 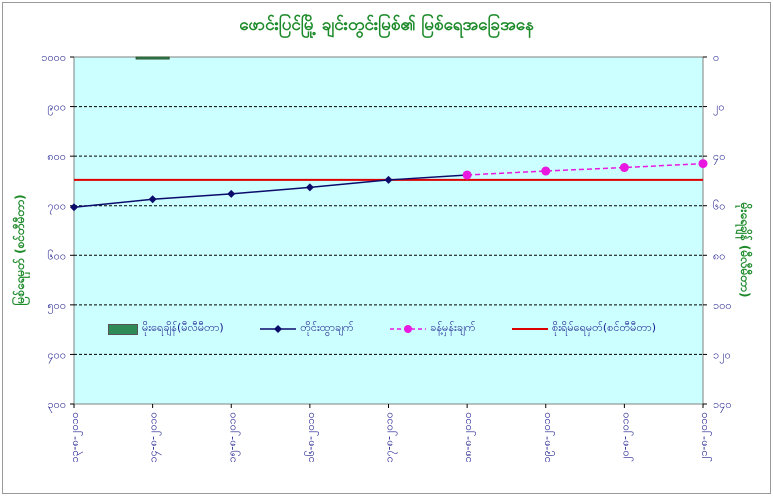 I want to click on legend-item-forecast: ခန့်မှန်းချက်, so click(x=433, y=329).